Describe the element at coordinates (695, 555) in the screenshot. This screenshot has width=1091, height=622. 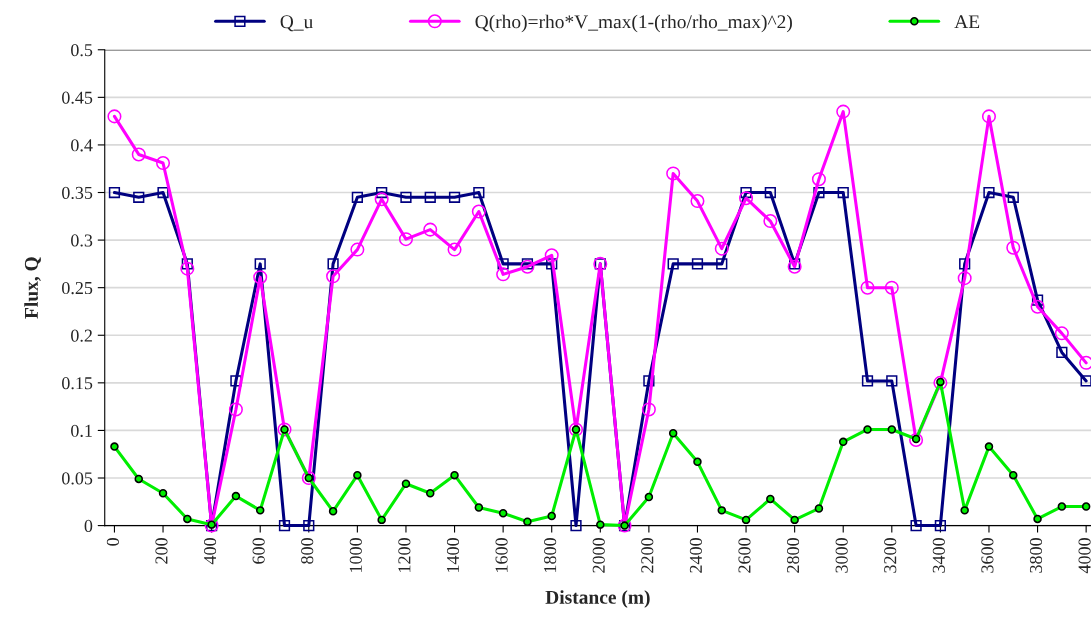
I see `x-tick-label: 2400` at that location.